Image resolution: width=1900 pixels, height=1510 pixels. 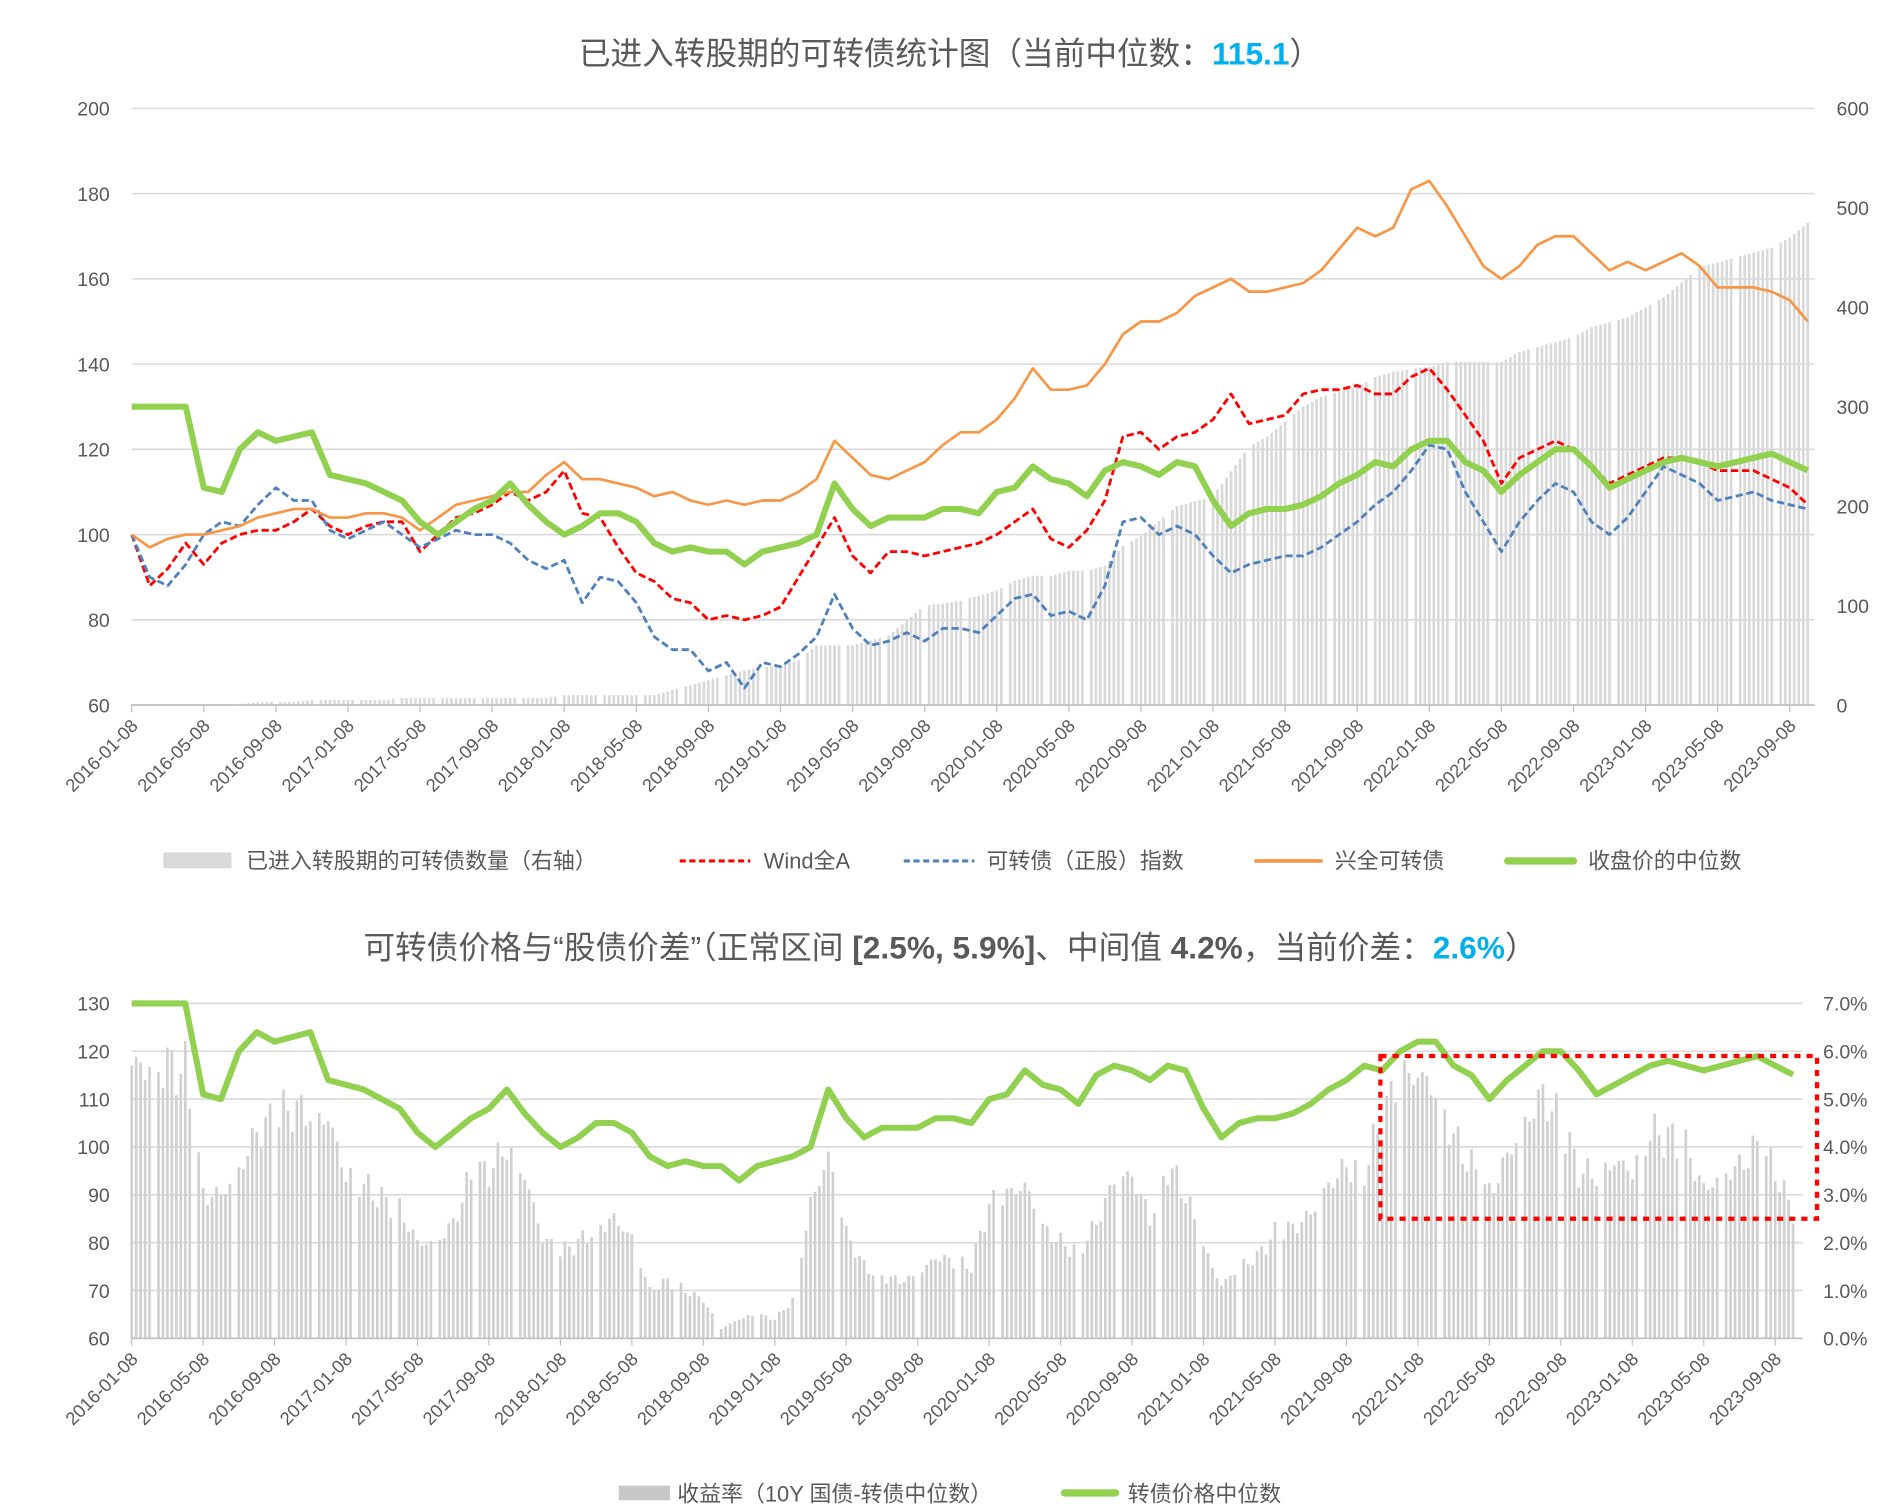 I want to click on y-left-tick-label: 100, so click(x=93, y=536).